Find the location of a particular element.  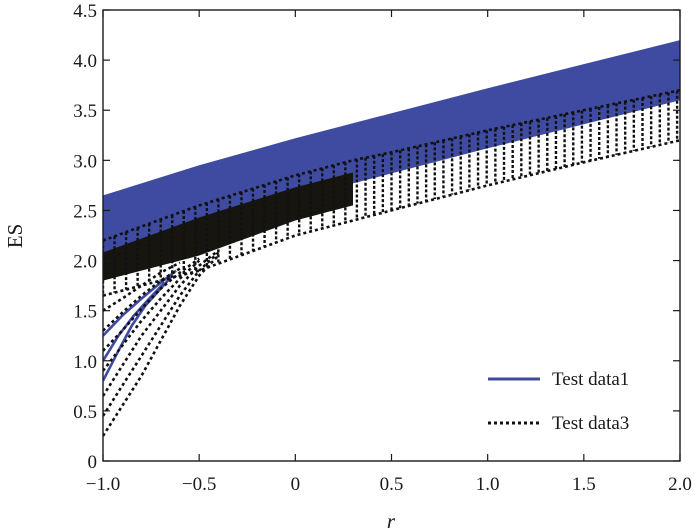

x-axis-label: r is located at coordinates (391, 520).